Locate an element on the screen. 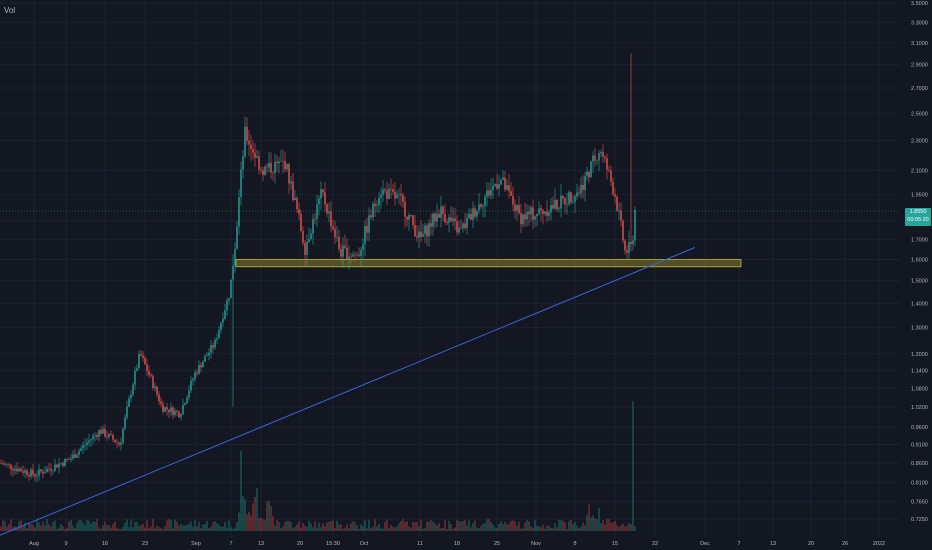  y-tick-label: 1.4000 is located at coordinates (919, 304).